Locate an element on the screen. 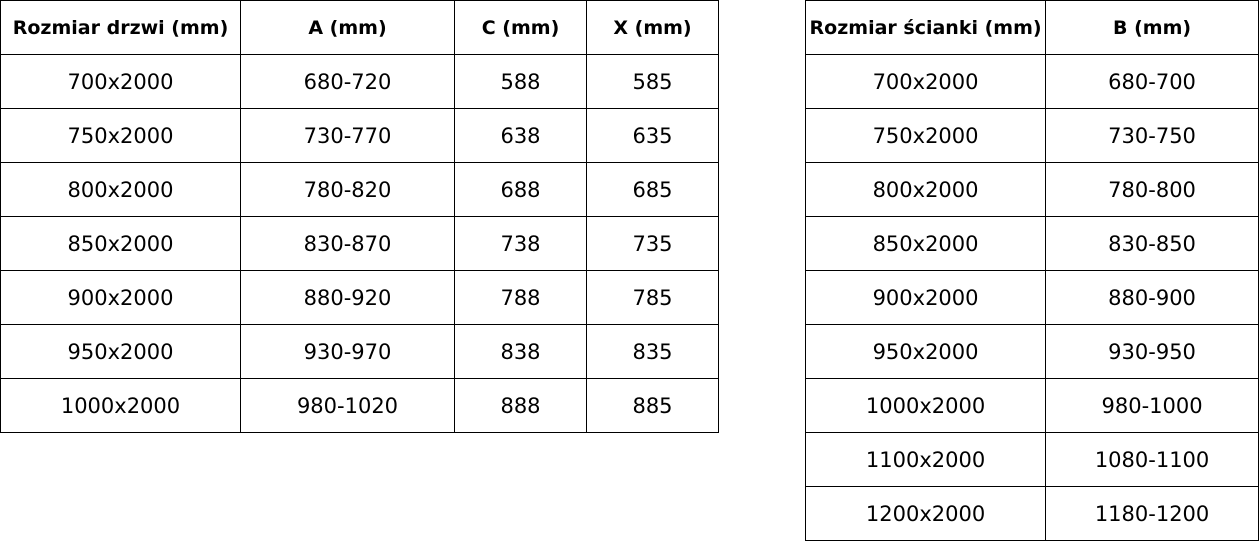 This screenshot has height=541, width=1259. table-row: 1200x2000 1180-1200 is located at coordinates (1031, 513).